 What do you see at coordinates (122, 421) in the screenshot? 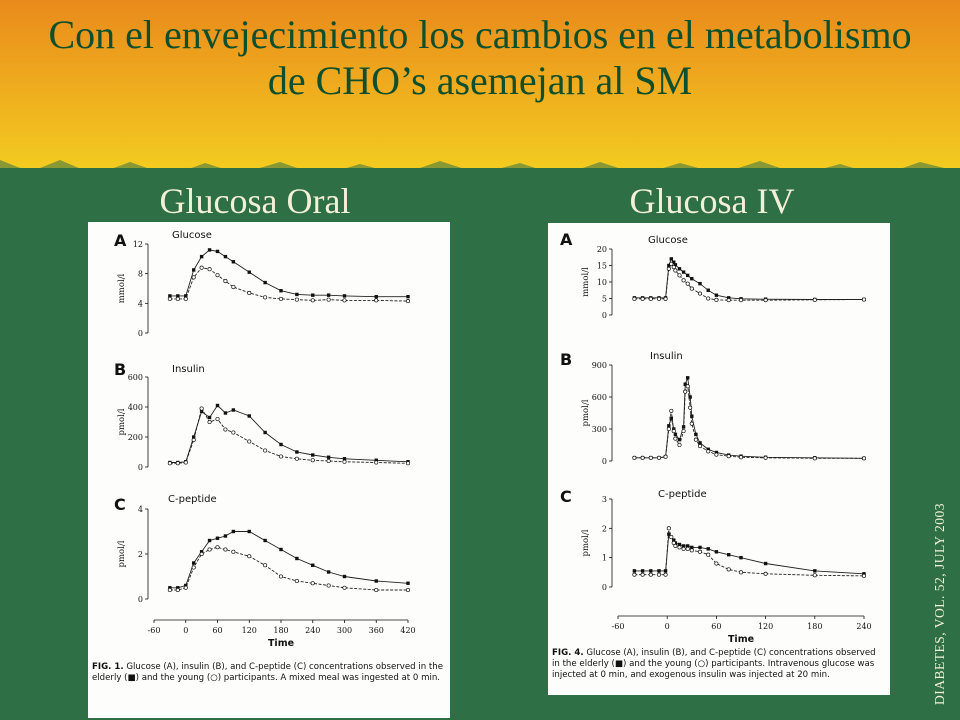
I see `y-axis-label: pmol/l` at bounding box center [122, 421].